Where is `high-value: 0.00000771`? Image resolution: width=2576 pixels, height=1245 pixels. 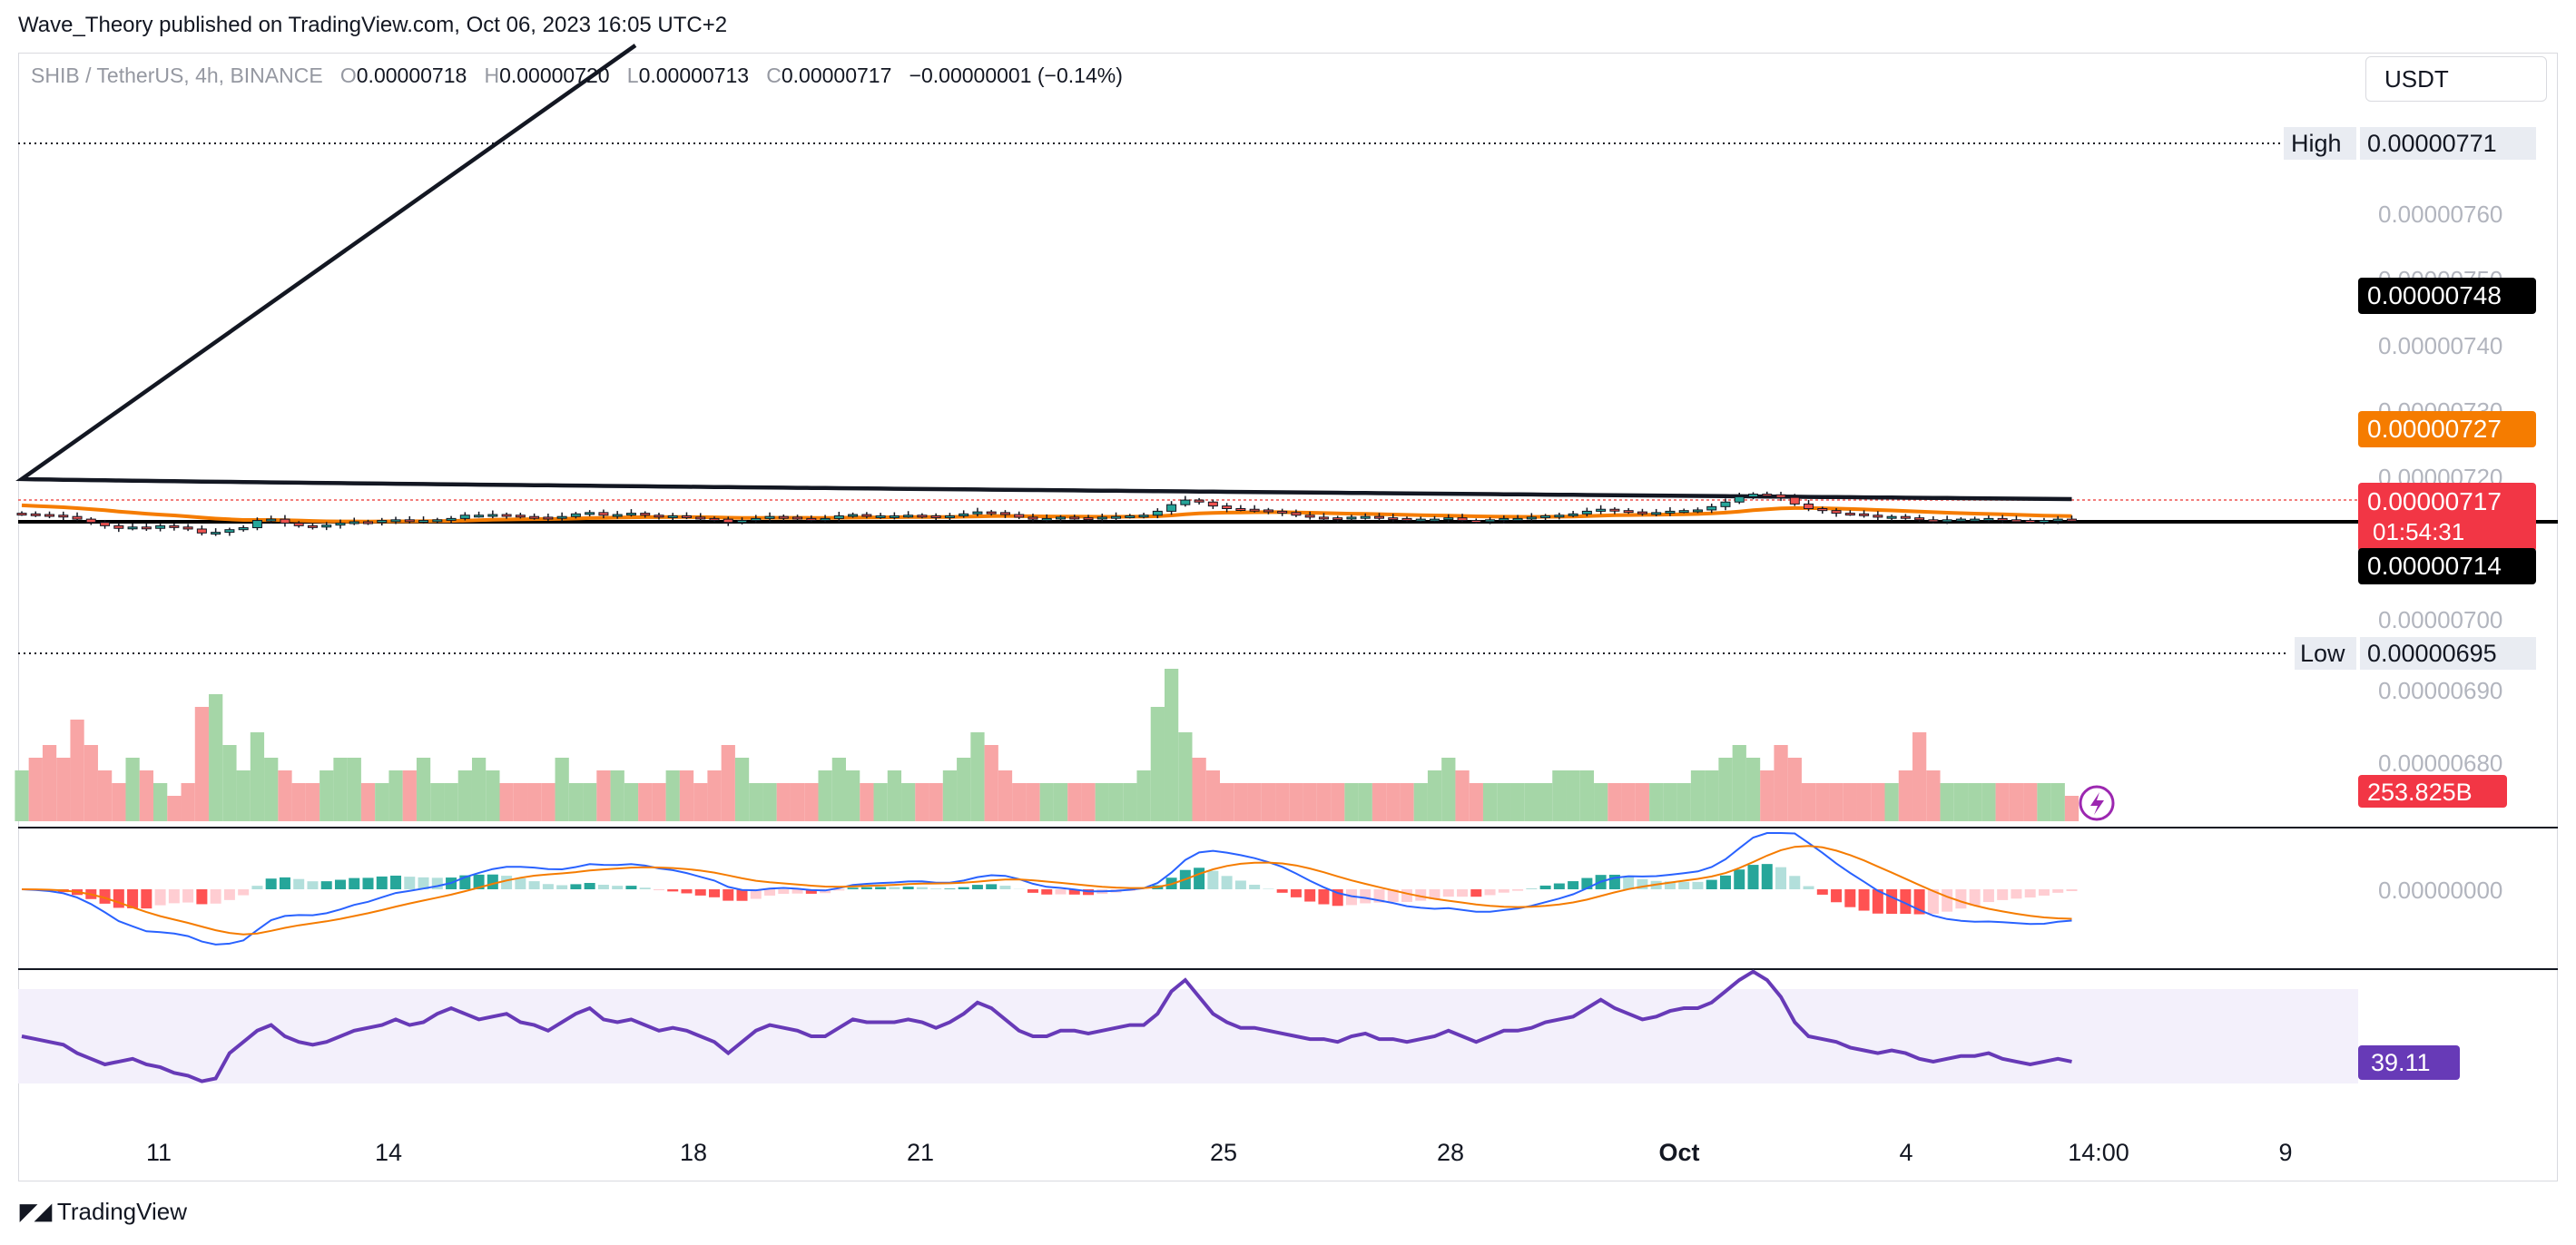 high-value: 0.00000771 is located at coordinates (2432, 143).